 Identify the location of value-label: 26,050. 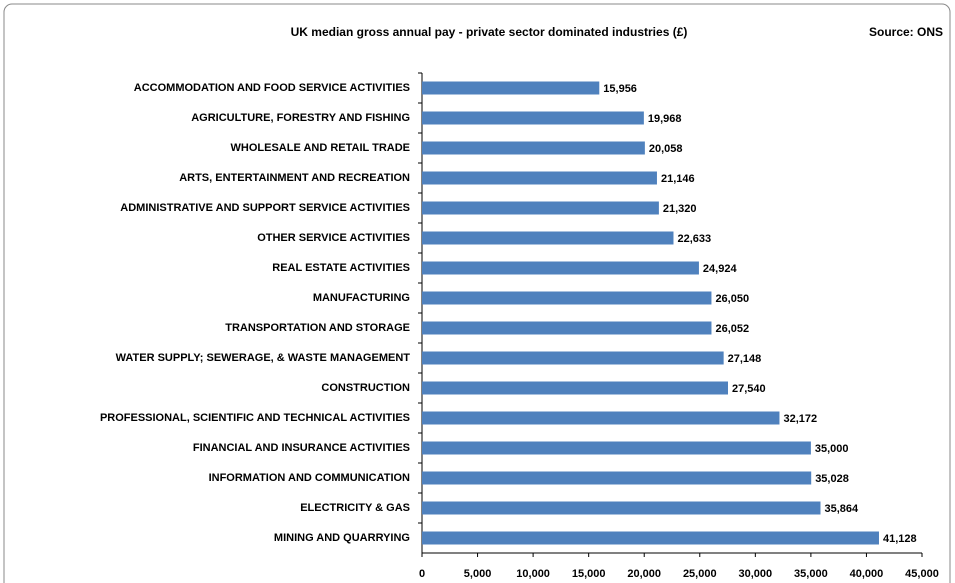
(732, 299).